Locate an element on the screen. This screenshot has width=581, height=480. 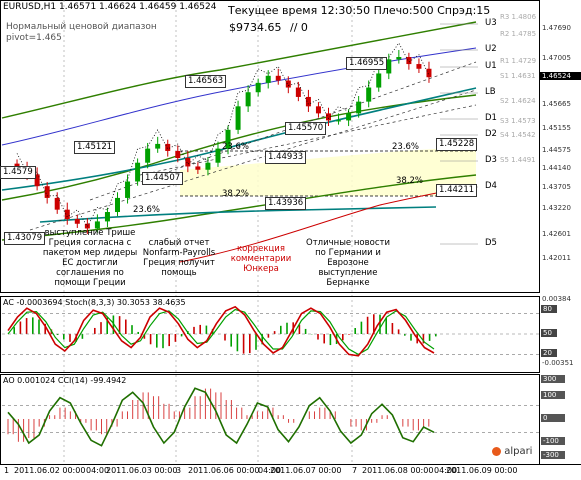
price-label: 1.4579 is located at coordinates (18, 172).